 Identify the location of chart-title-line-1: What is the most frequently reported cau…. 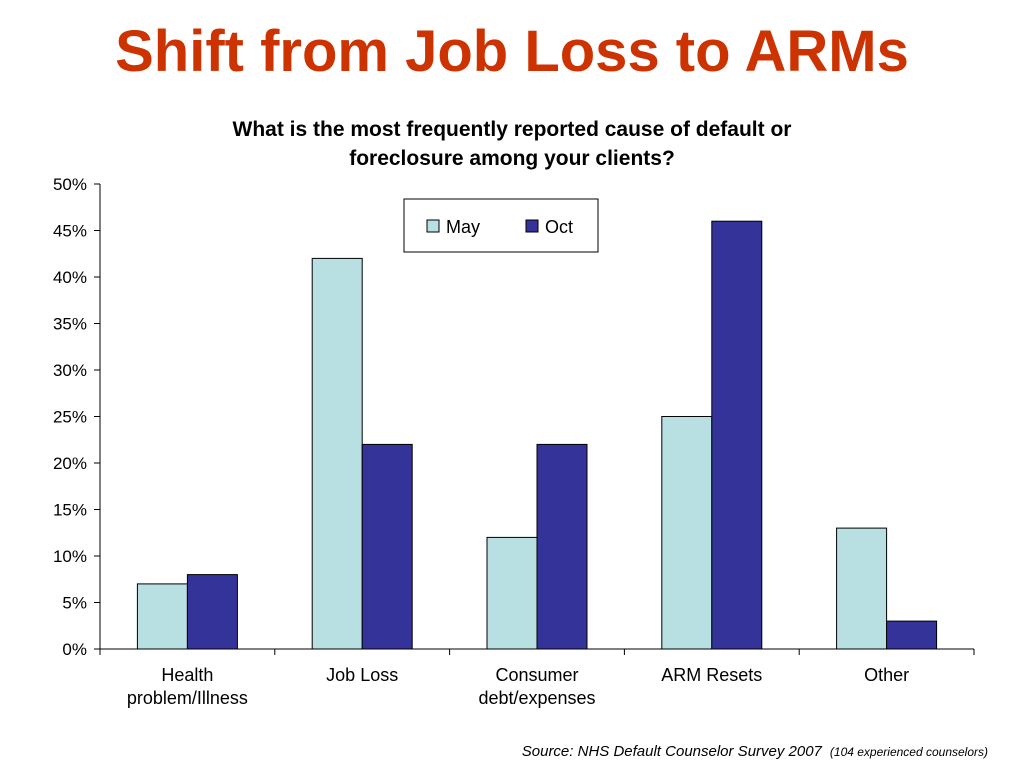
(512, 129).